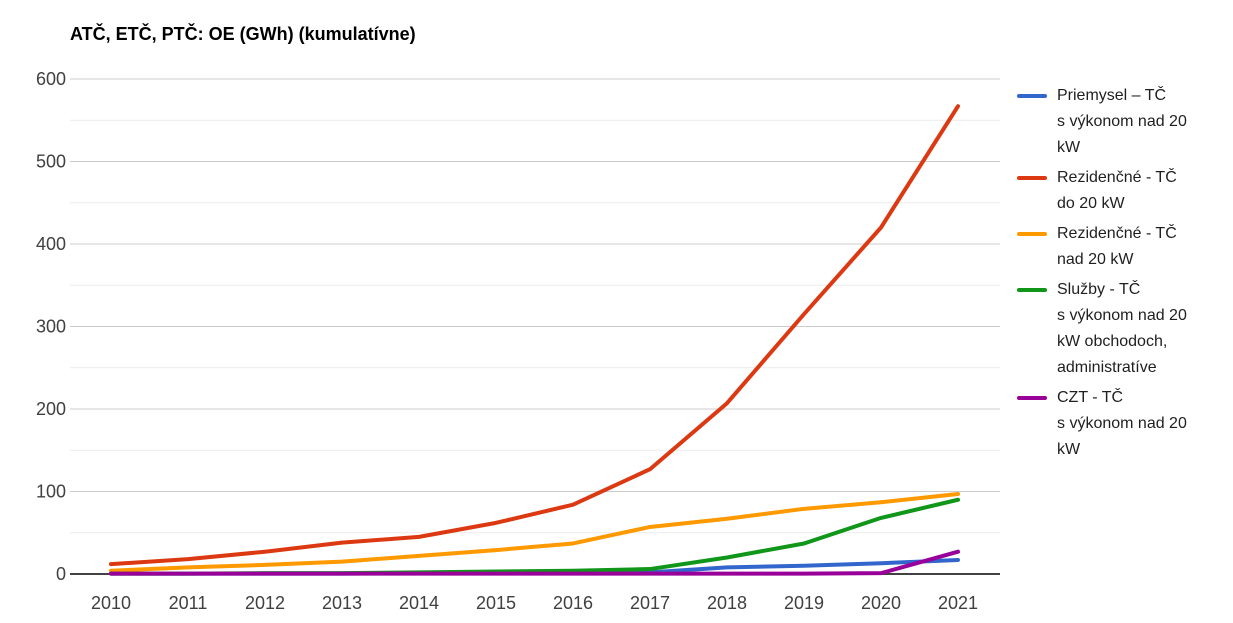 This screenshot has height=623, width=1233. I want to click on x-tick-label: 2017, so click(650, 603).